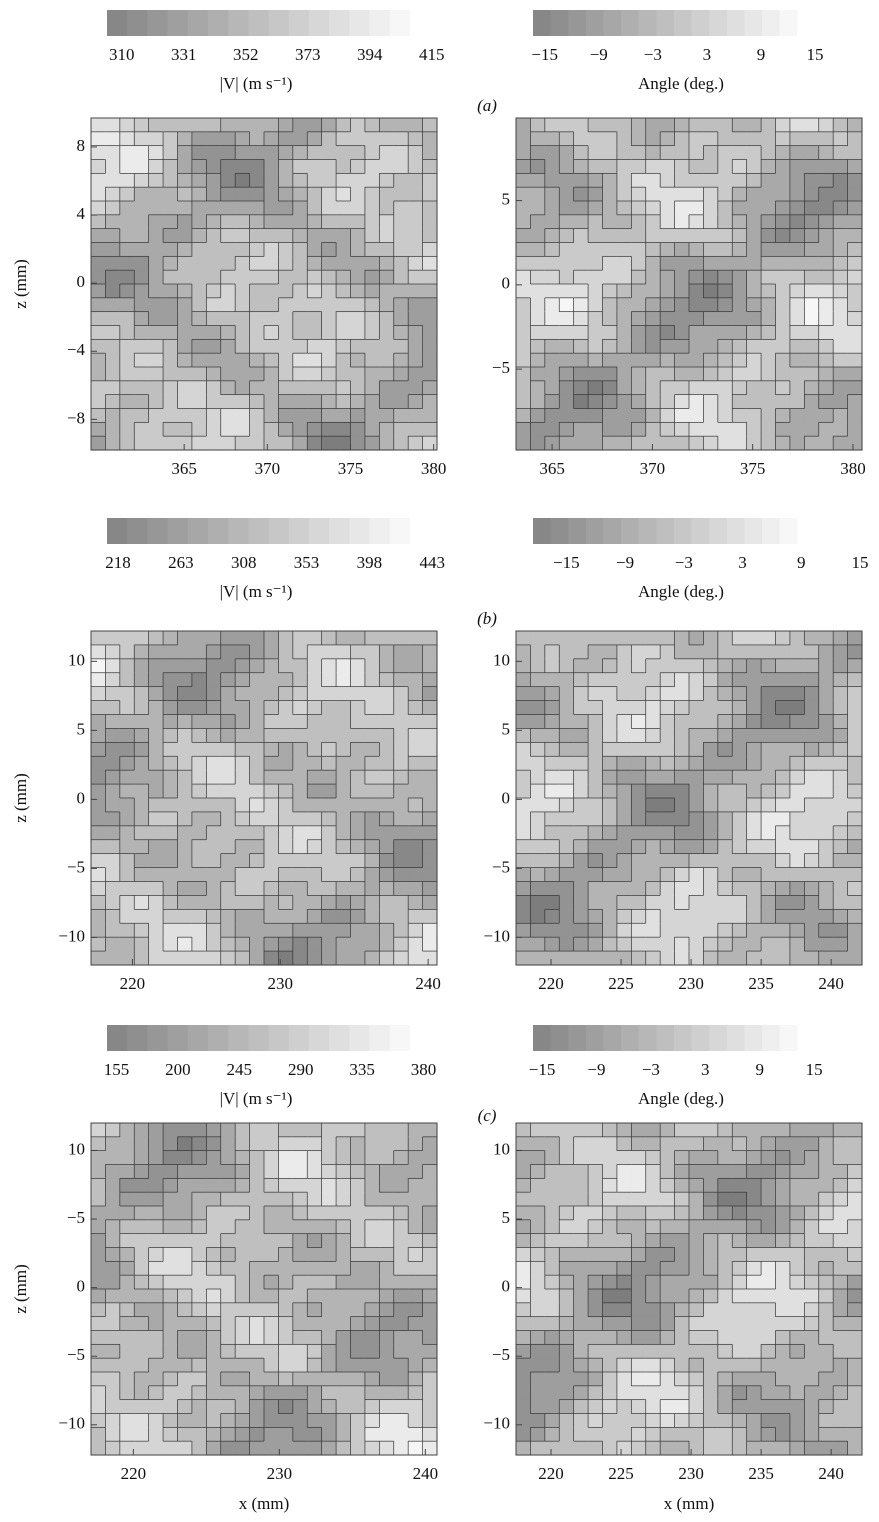 The height and width of the screenshot is (1522, 879). Describe the element at coordinates (577, 23) in the screenshot. I see `colorbar-step` at that location.